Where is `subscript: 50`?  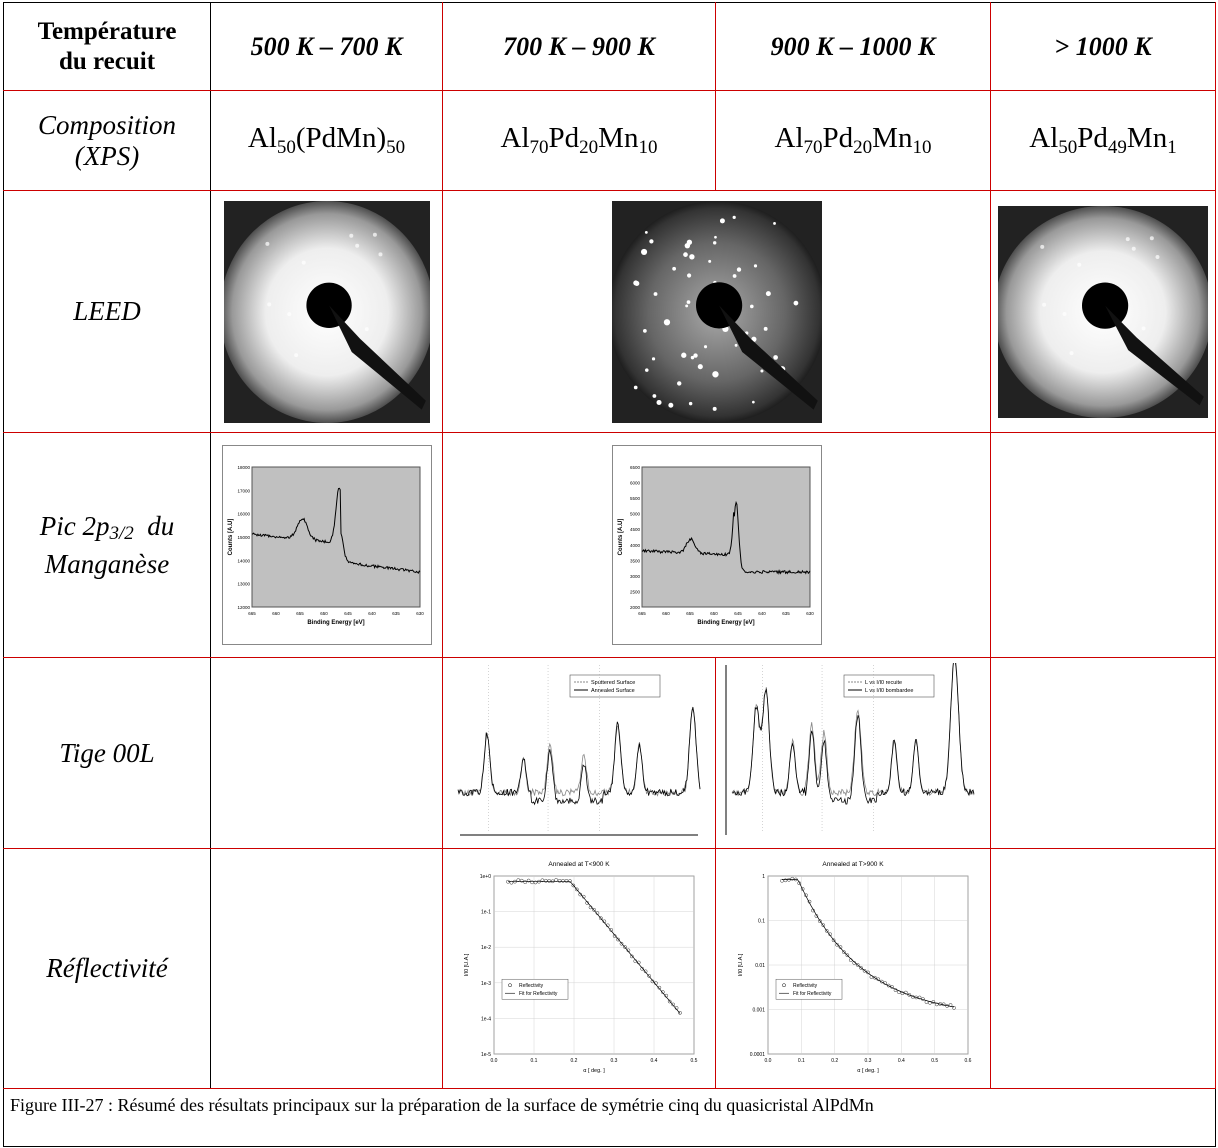
subscript: 50 is located at coordinates (286, 147).